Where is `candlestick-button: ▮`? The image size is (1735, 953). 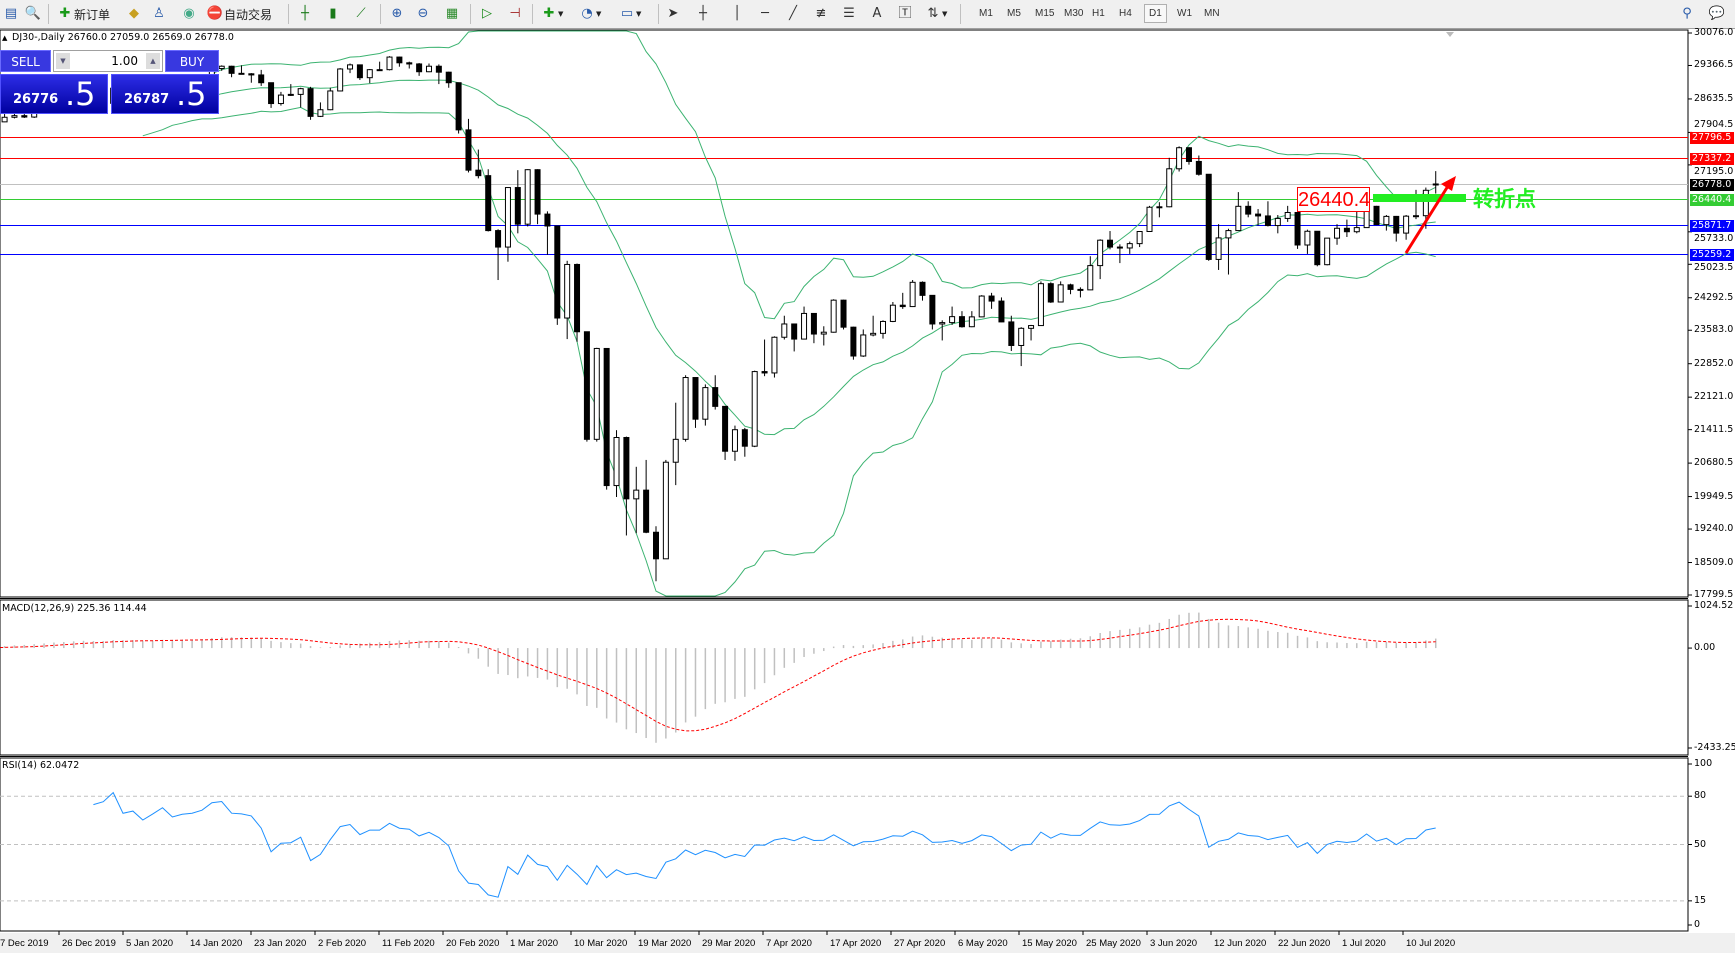
candlestick-button: ▮ is located at coordinates (333, 14).